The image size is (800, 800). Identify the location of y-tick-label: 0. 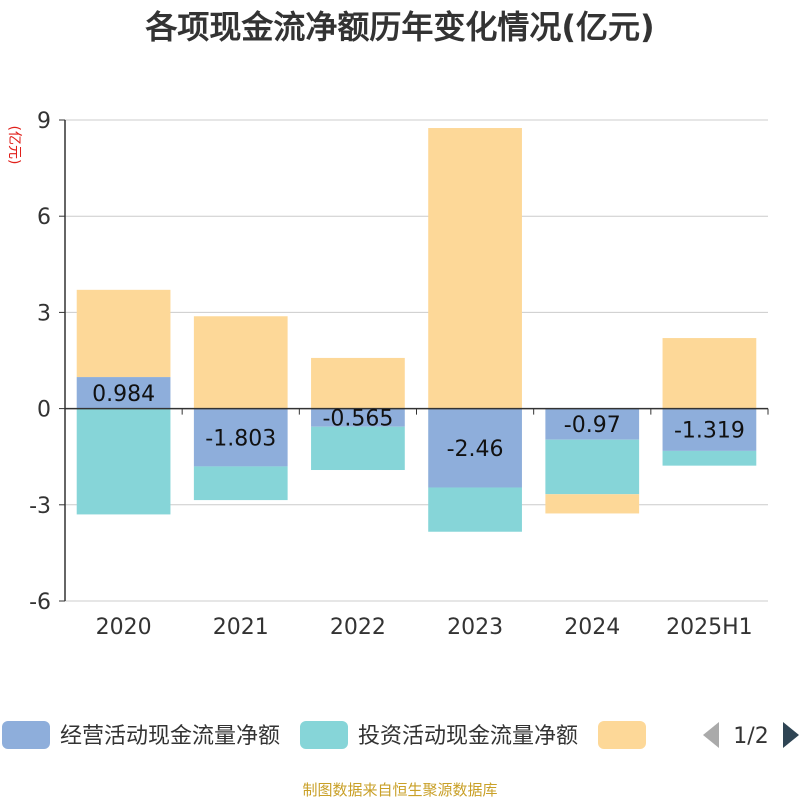
(44, 410).